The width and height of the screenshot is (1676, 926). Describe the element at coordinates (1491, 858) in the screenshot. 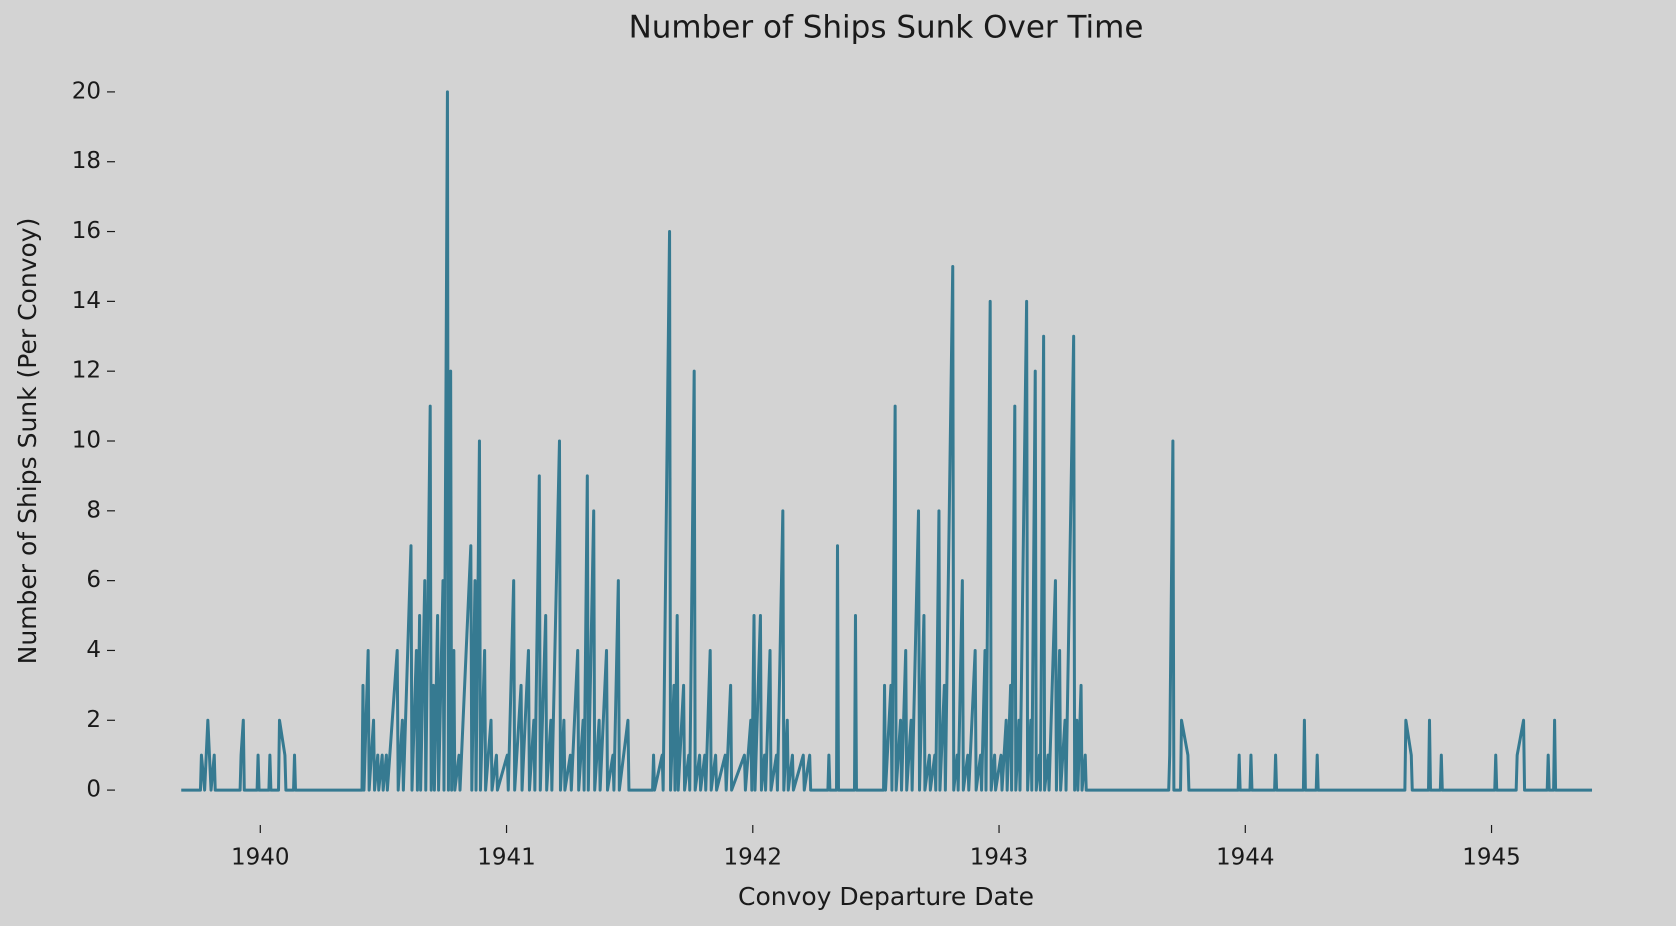

I see `x-tick-label: 1945` at that location.